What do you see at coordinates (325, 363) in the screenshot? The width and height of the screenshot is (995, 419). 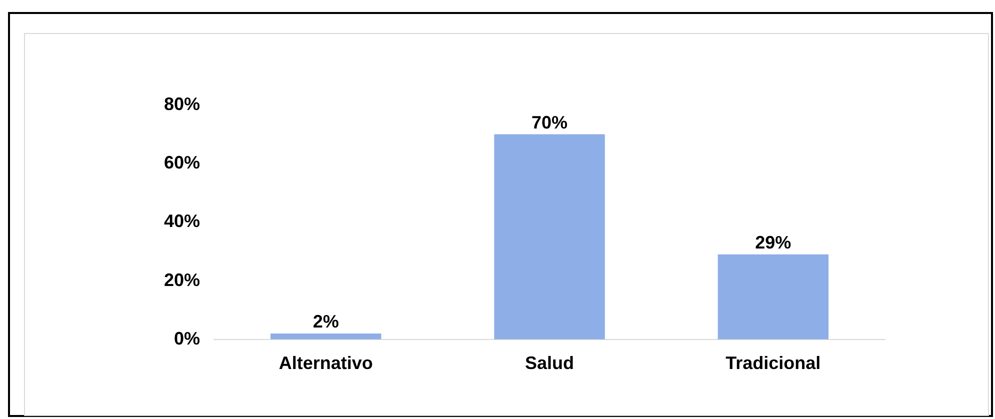 I see `x-tick-label: Alternativo` at bounding box center [325, 363].